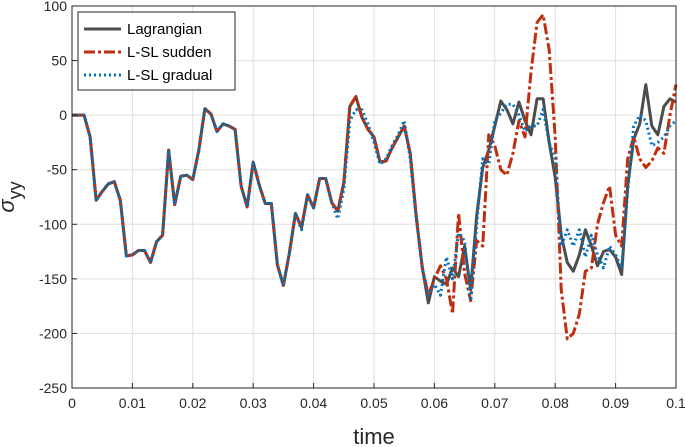  Describe the element at coordinates (675, 403) in the screenshot. I see `x-tick-label: 0.1` at that location.